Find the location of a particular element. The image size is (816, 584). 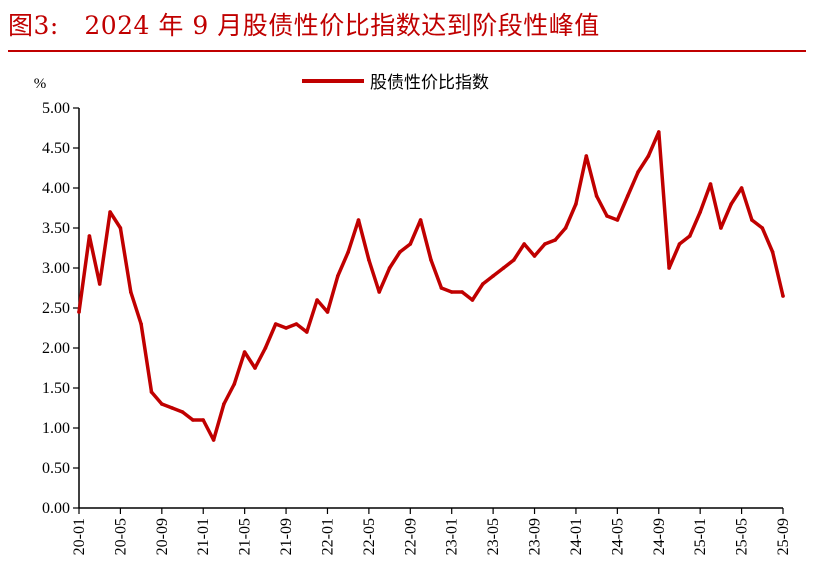

title-divider is located at coordinates (407, 51).